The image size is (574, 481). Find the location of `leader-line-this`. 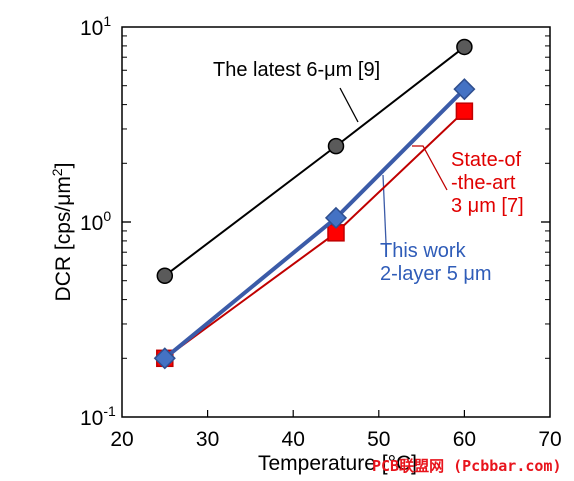

leader-line-this is located at coordinates (384, 209).